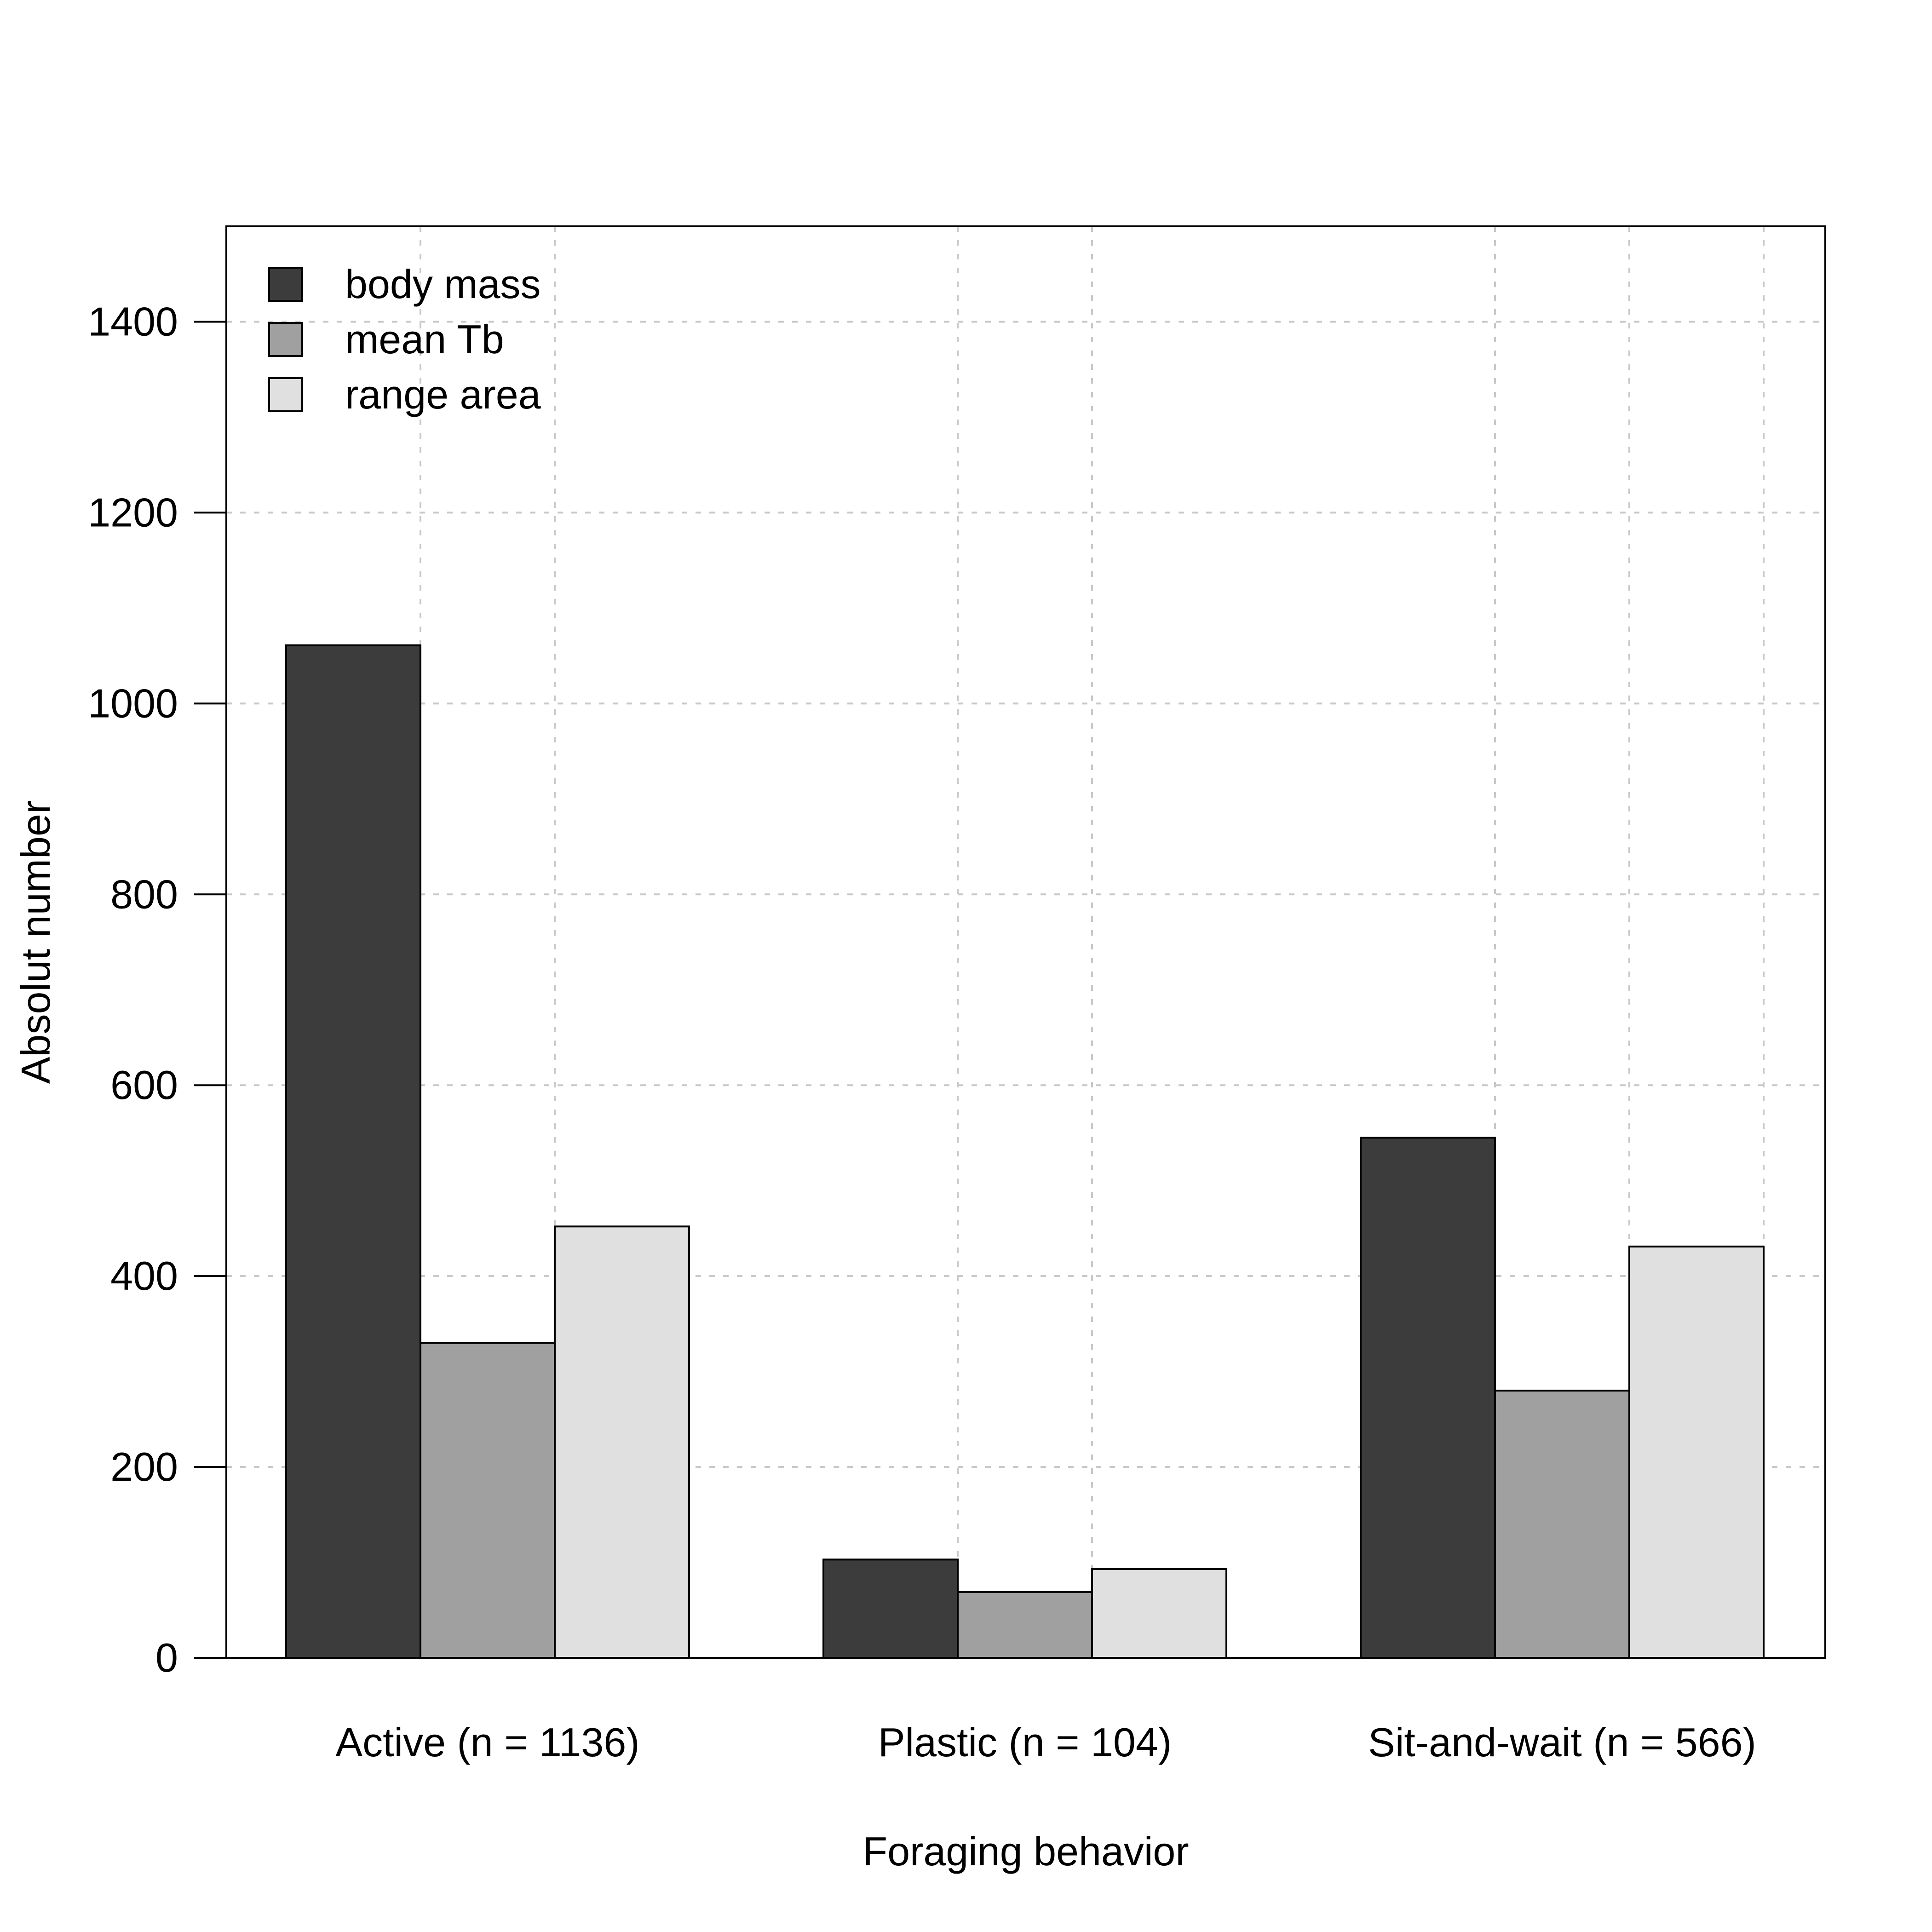 The width and height of the screenshot is (1932, 1932). I want to click on legend: body mass mean Tb range area, so click(404, 339).